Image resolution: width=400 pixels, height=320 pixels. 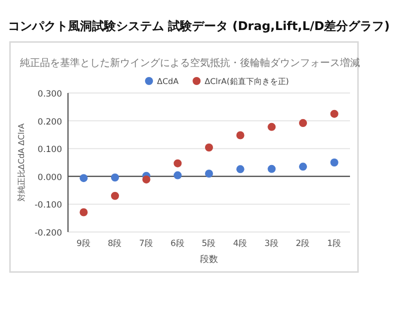 What do you see at coordinates (146, 243) in the screenshot?
I see `x-tick-label: 7段` at bounding box center [146, 243].